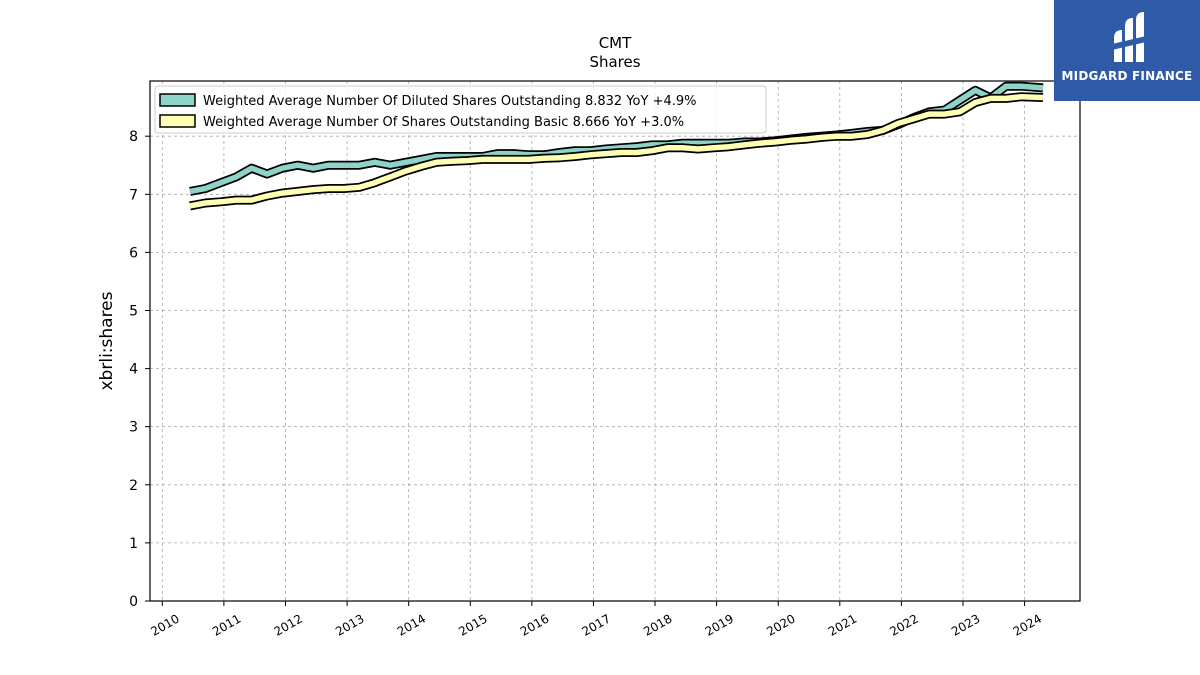 Image resolution: width=1200 pixels, height=675 pixels. What do you see at coordinates (133, 602) in the screenshot?
I see `y-tick-label: 0` at bounding box center [133, 602].